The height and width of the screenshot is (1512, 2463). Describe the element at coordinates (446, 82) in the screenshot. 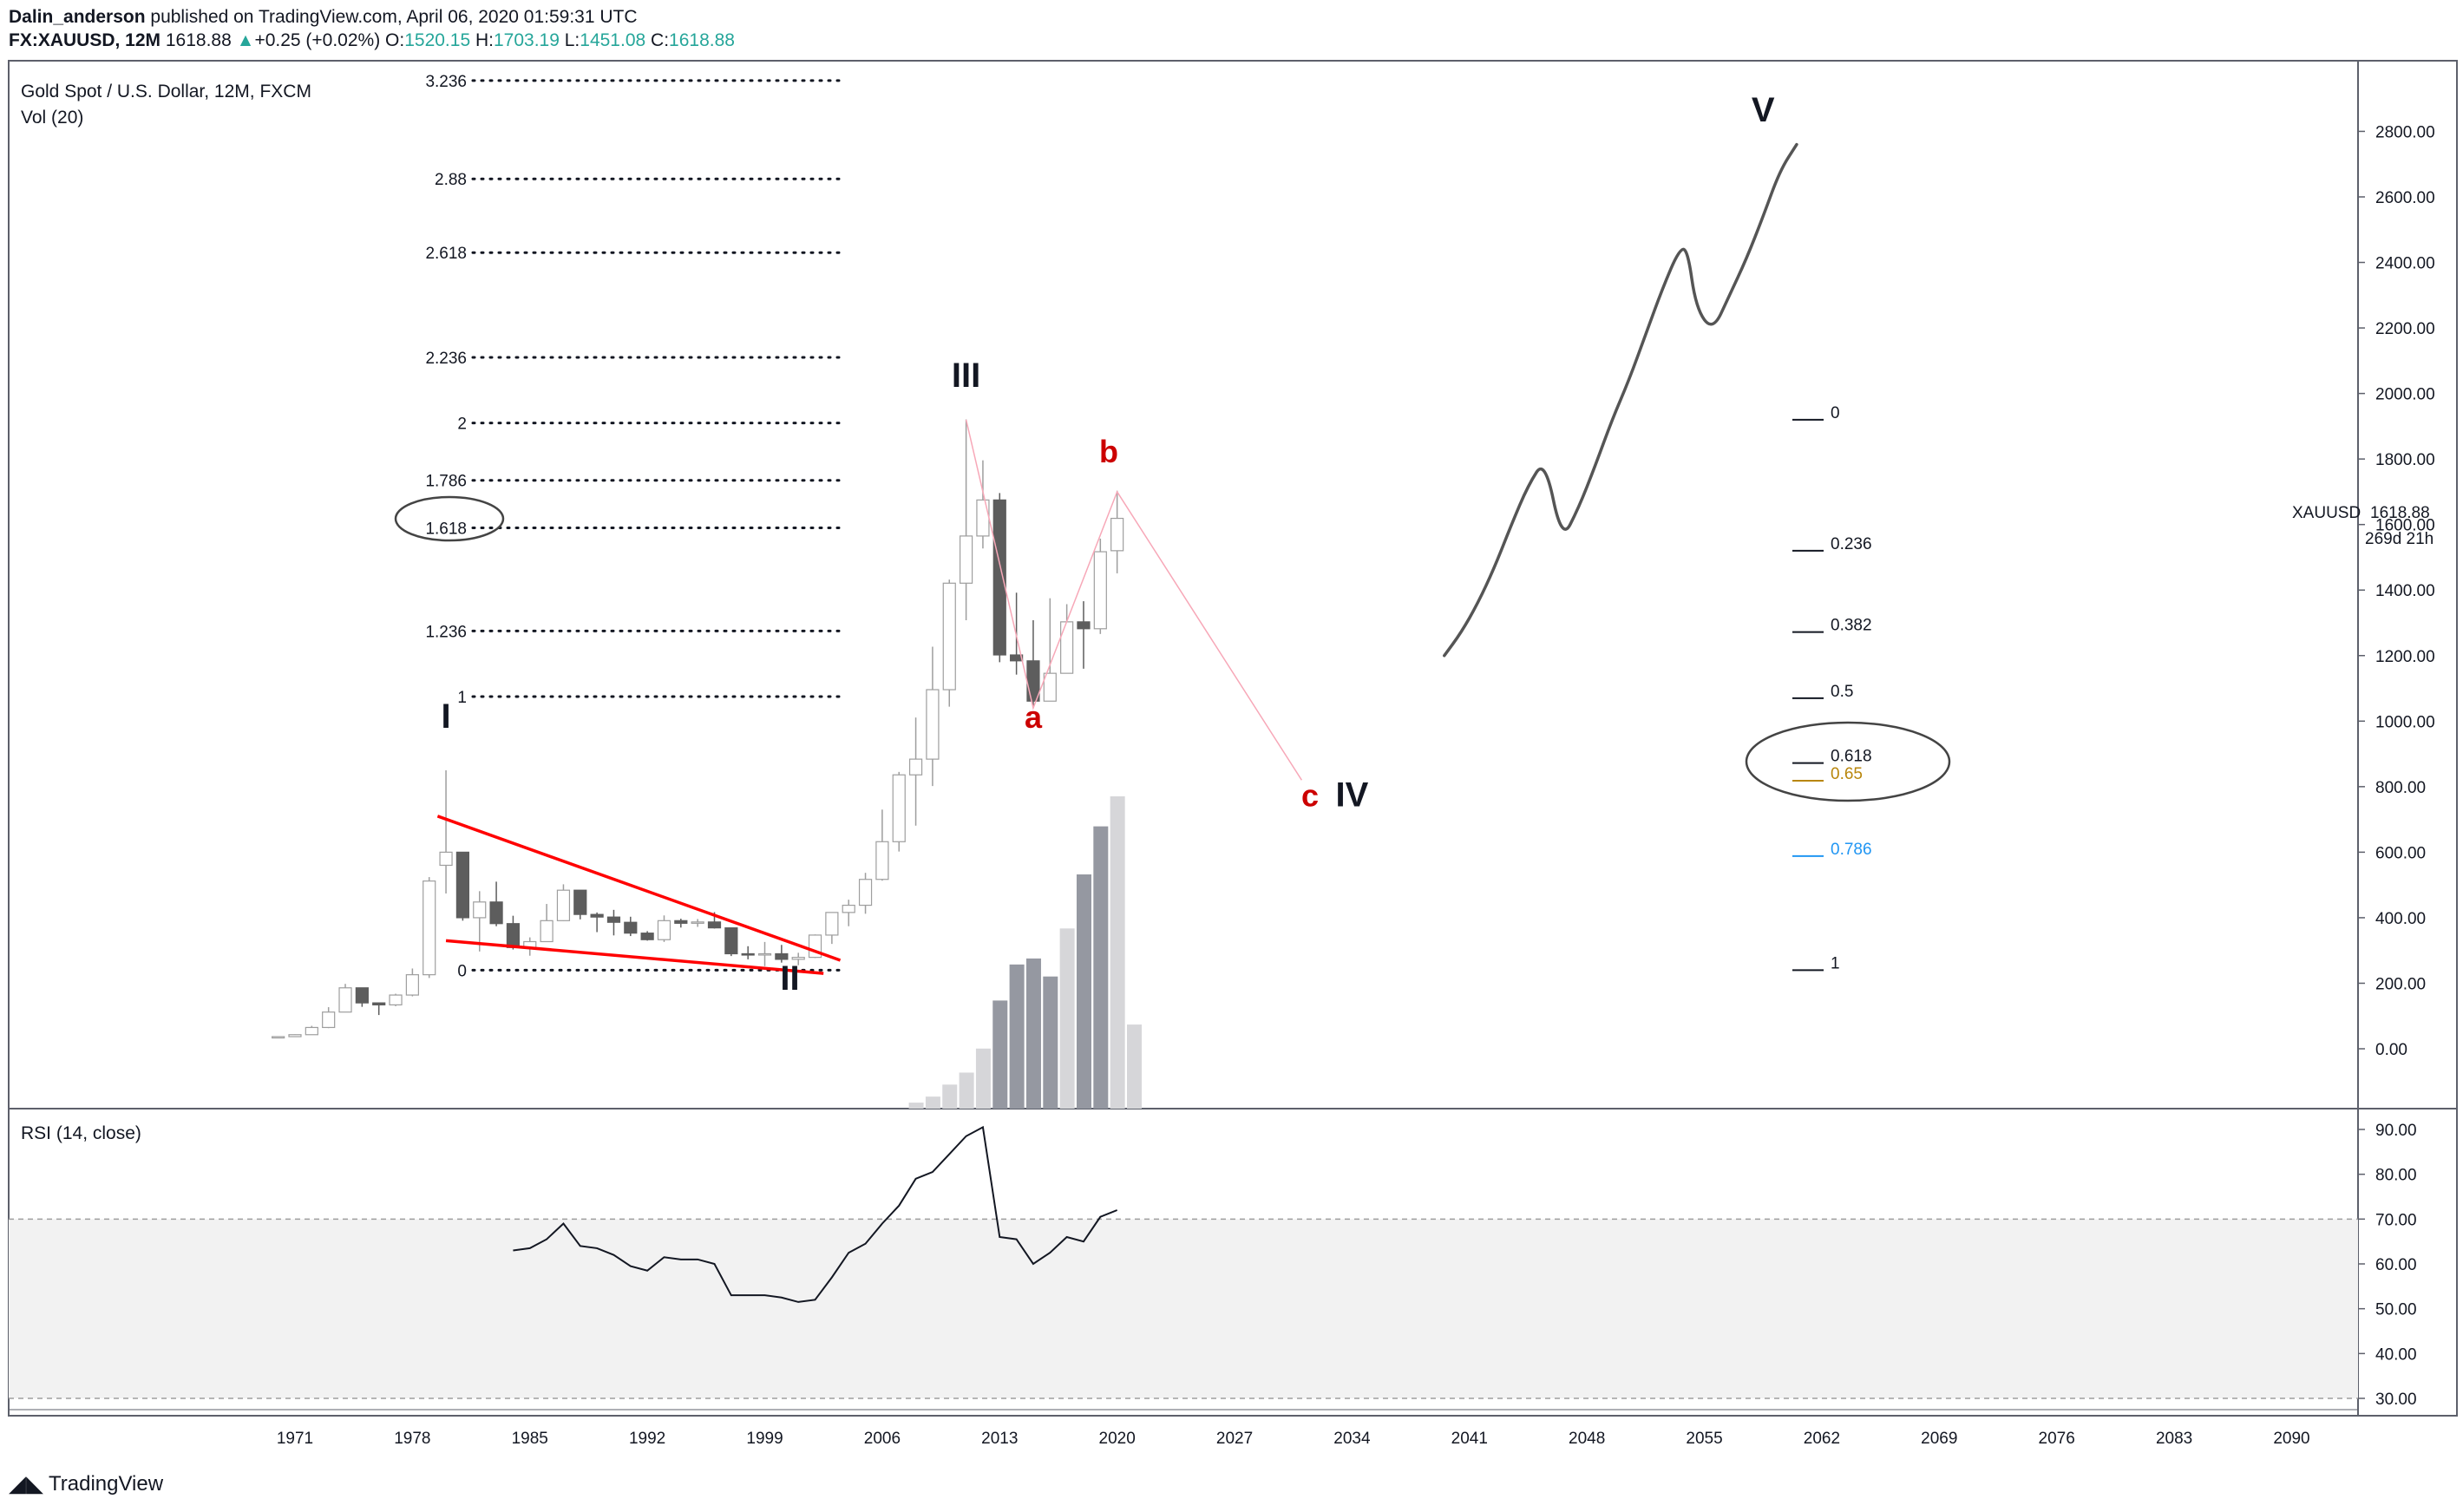

I see `fib-ext-label: 3.236` at that location.